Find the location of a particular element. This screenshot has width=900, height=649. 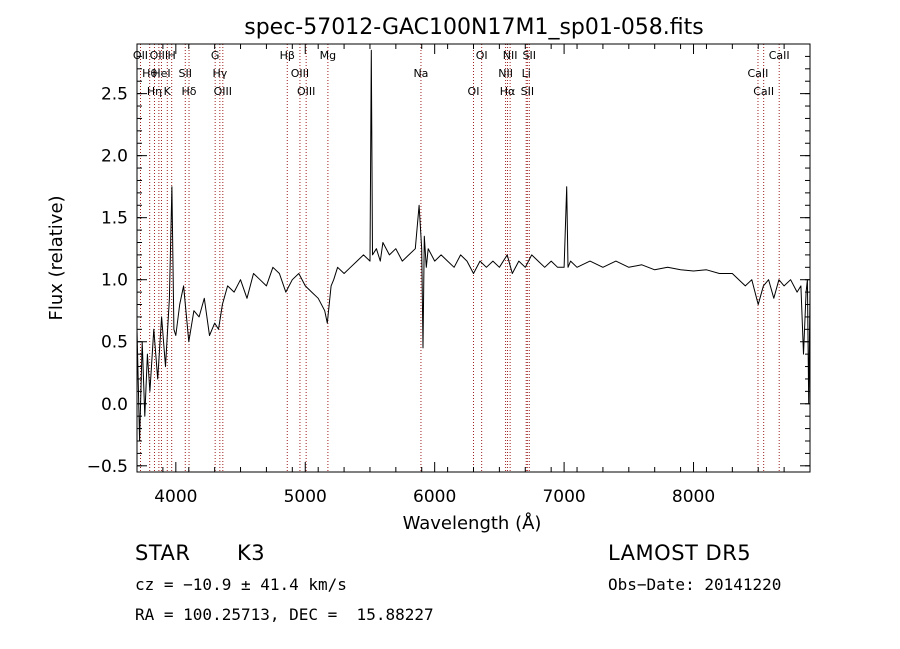

line-label: K is located at coordinates (168, 91).